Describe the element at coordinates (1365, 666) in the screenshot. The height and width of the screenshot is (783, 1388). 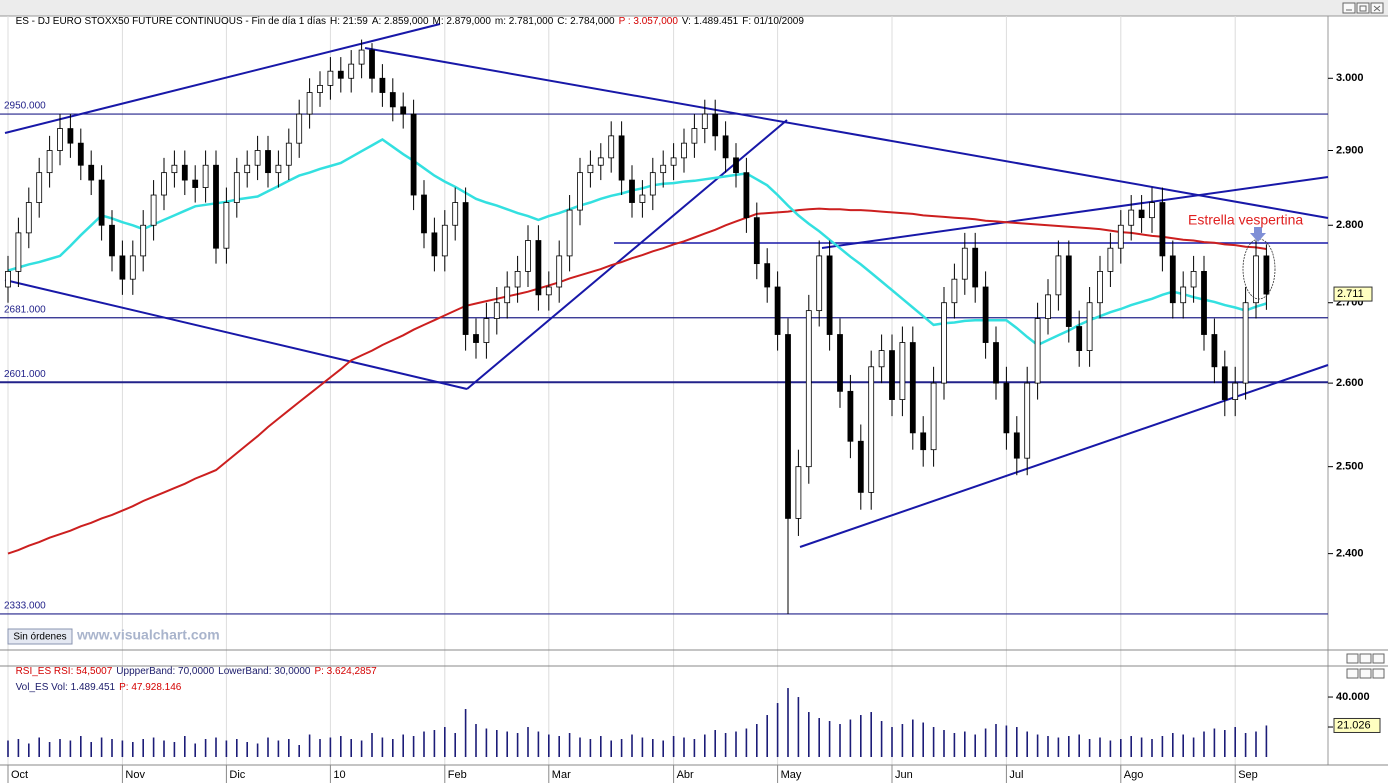
I see `panel-buttons` at that location.